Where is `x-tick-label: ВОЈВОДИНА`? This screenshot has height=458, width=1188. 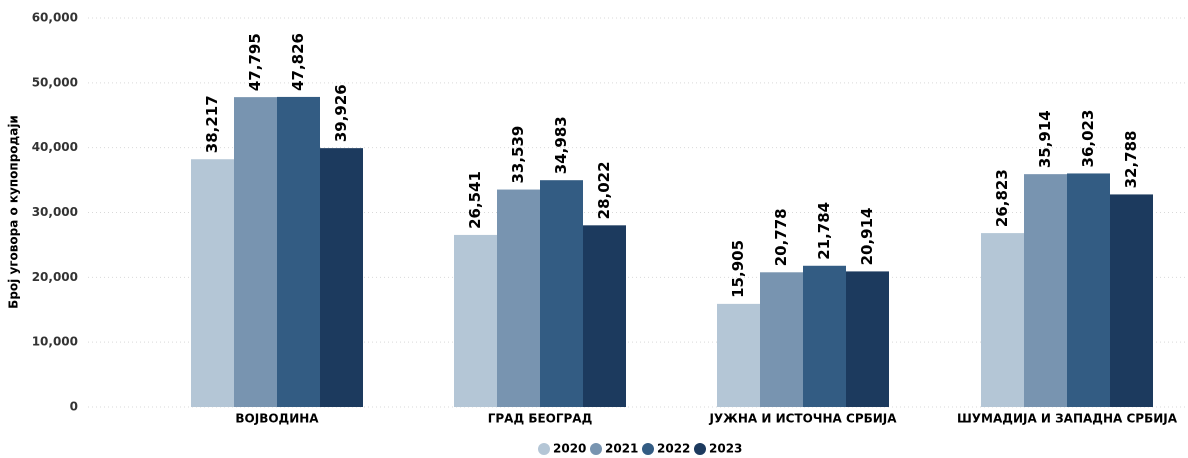
x-tick-label: ВОЈВОДИНА is located at coordinates (277, 419).